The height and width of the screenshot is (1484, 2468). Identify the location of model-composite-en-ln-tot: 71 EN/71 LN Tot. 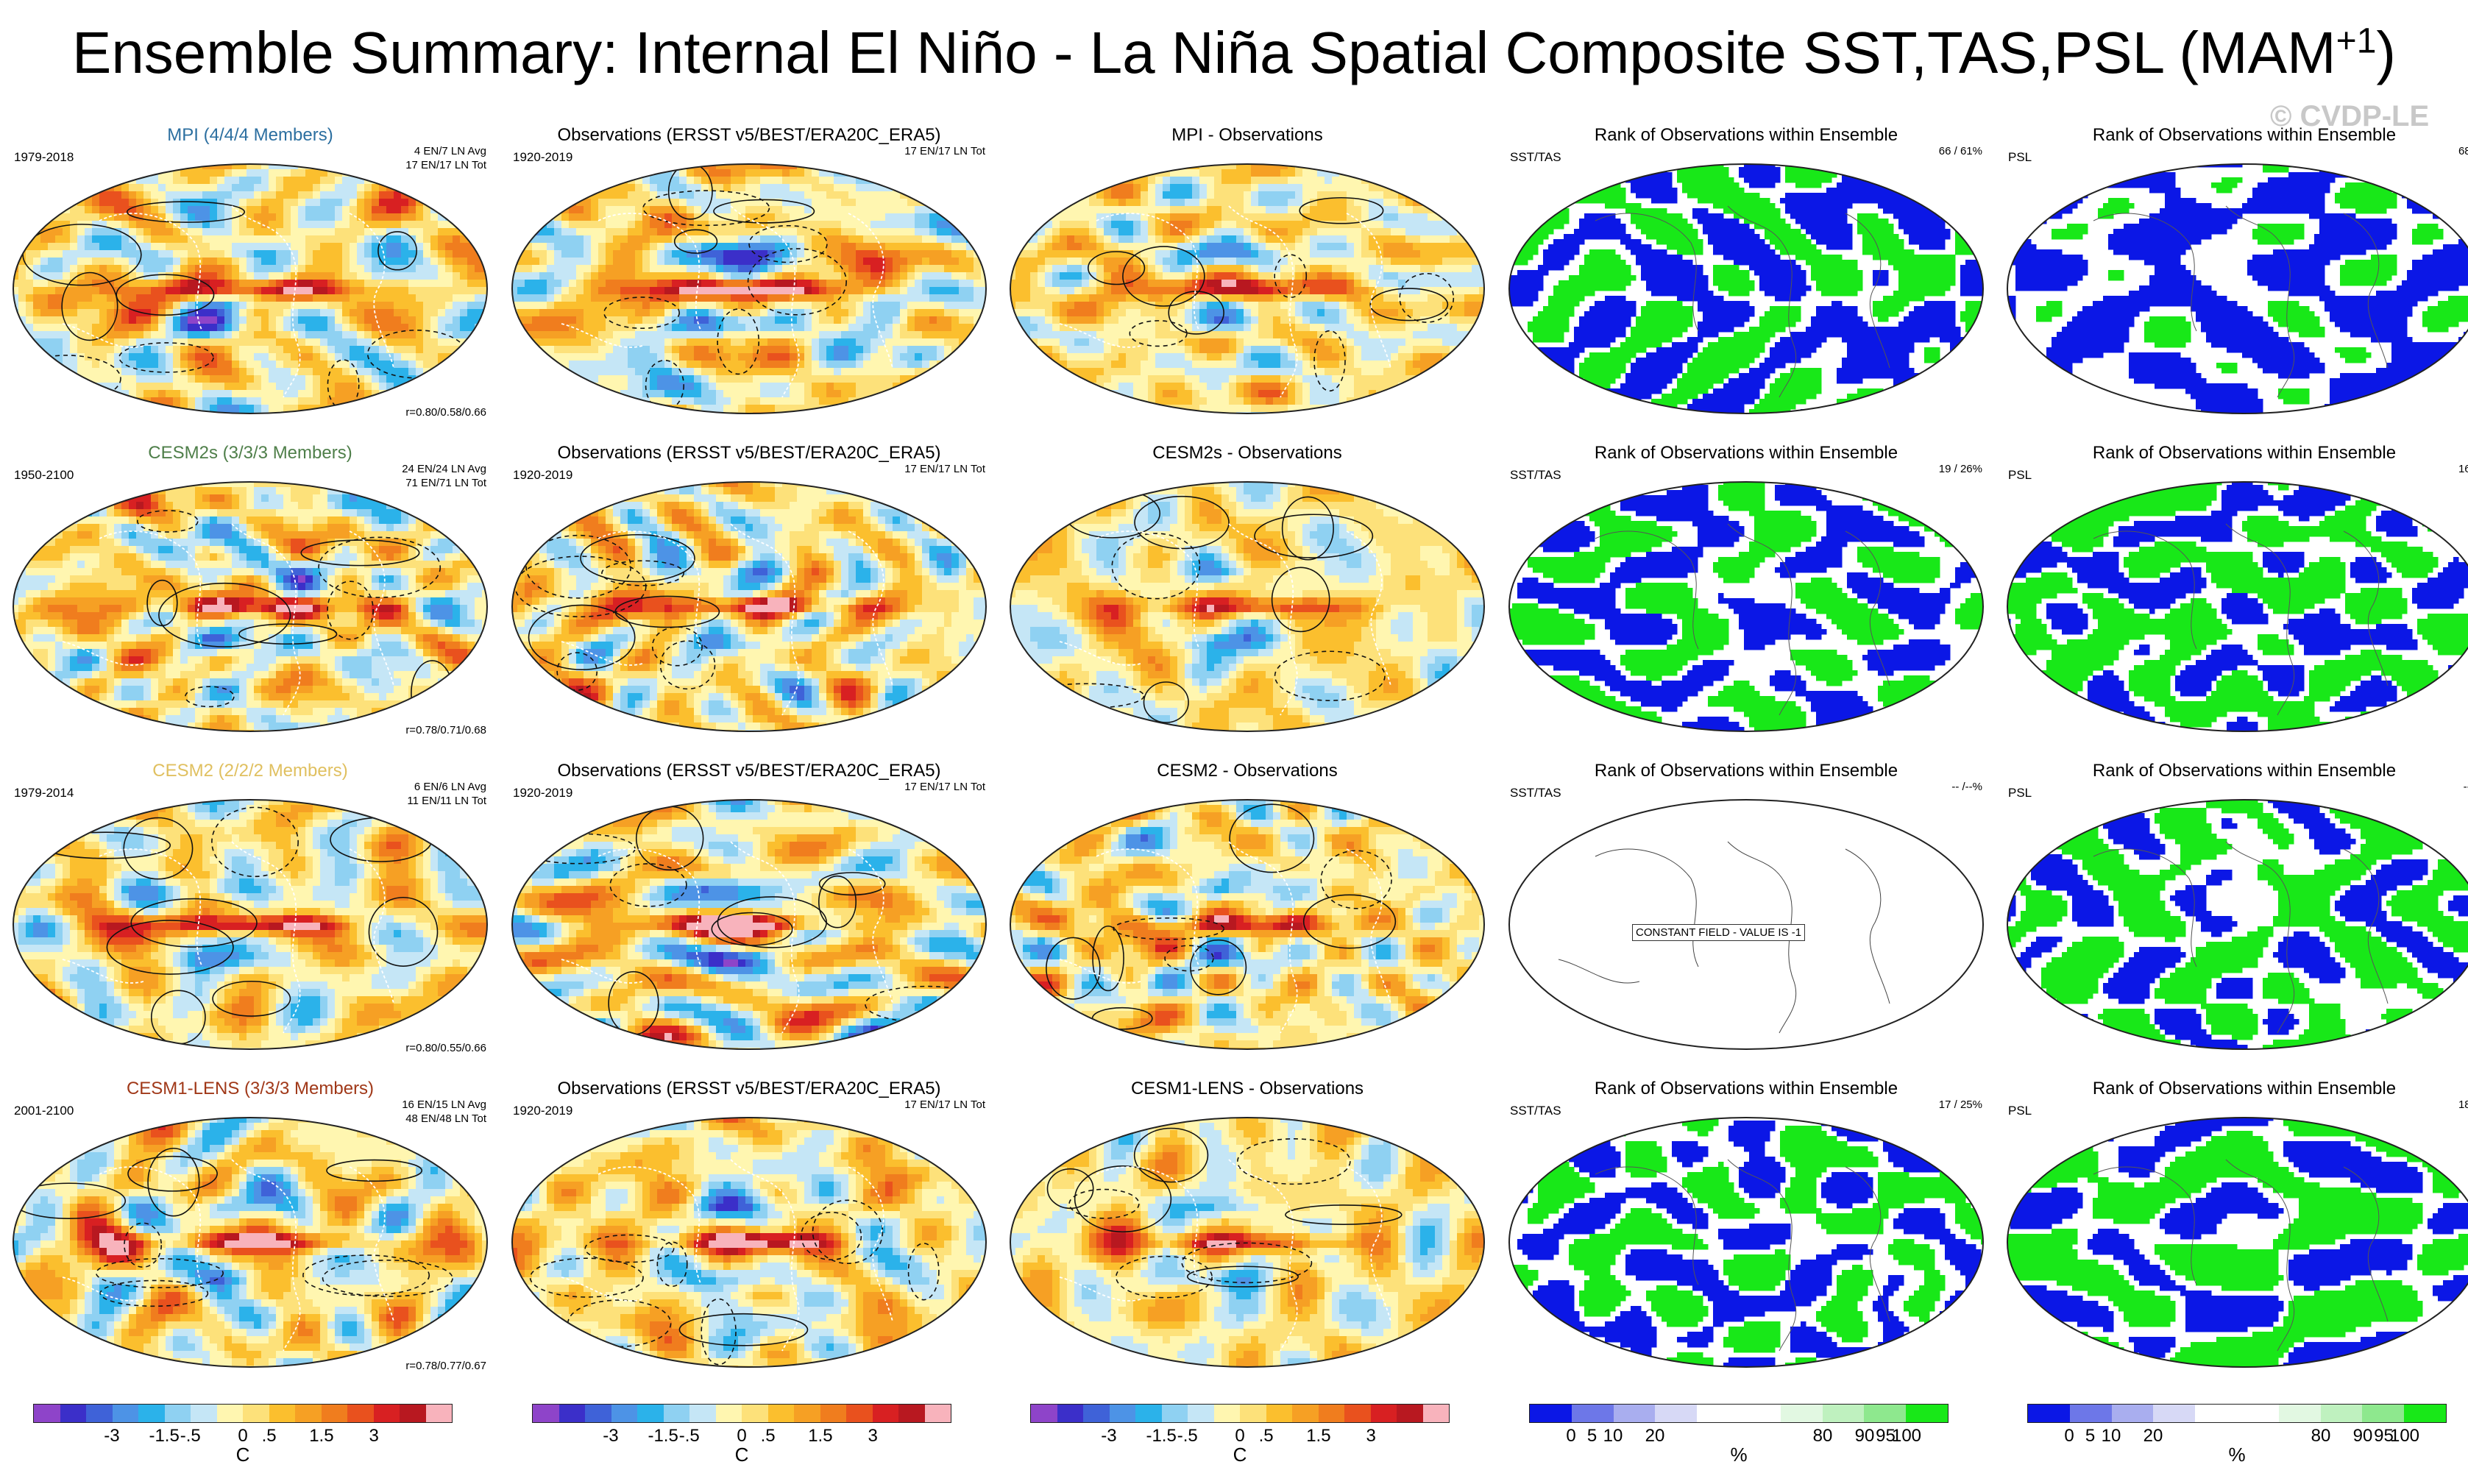
(444, 483).